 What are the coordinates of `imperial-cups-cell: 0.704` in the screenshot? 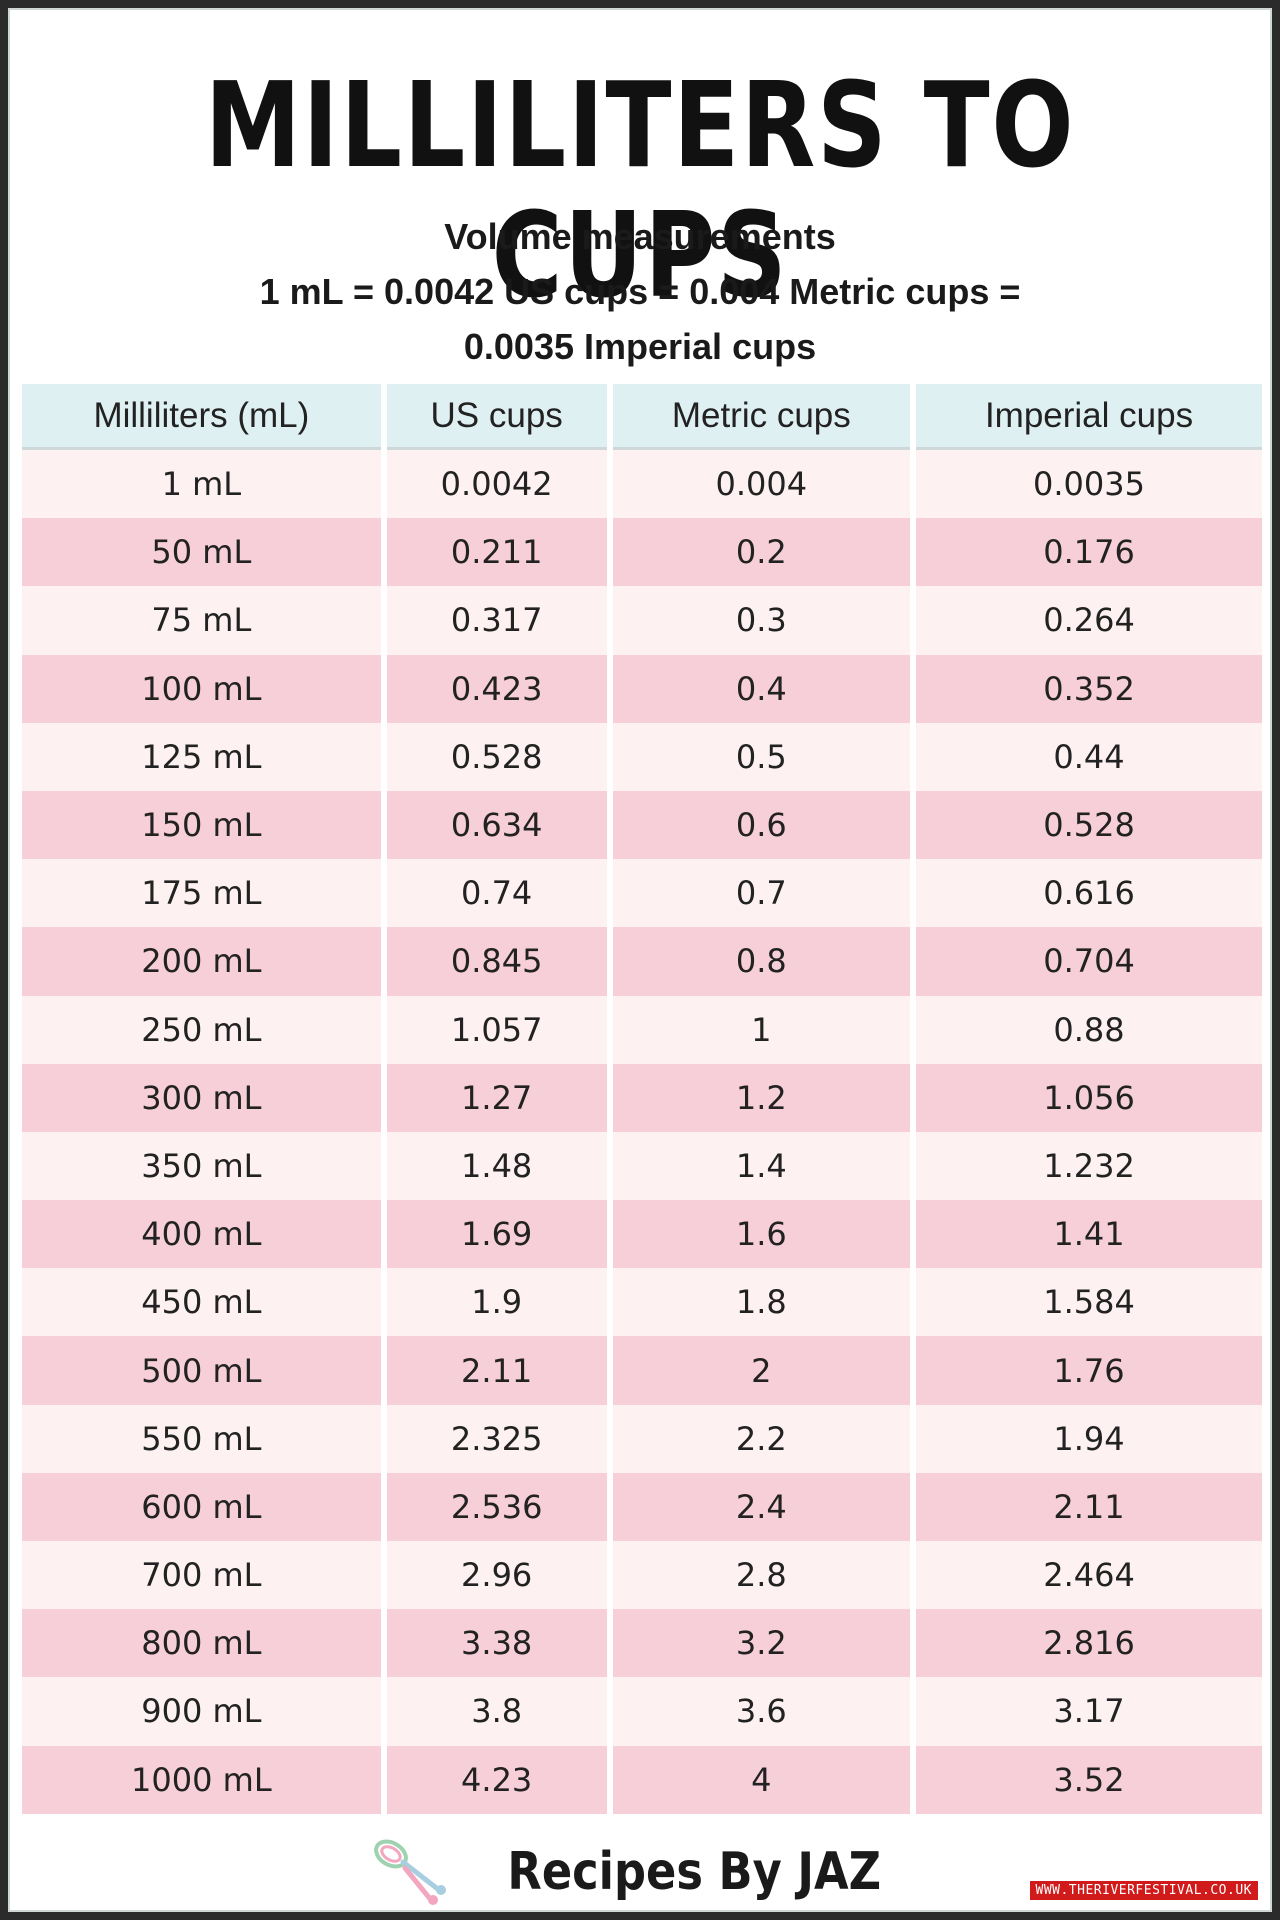 It's located at (1089, 961).